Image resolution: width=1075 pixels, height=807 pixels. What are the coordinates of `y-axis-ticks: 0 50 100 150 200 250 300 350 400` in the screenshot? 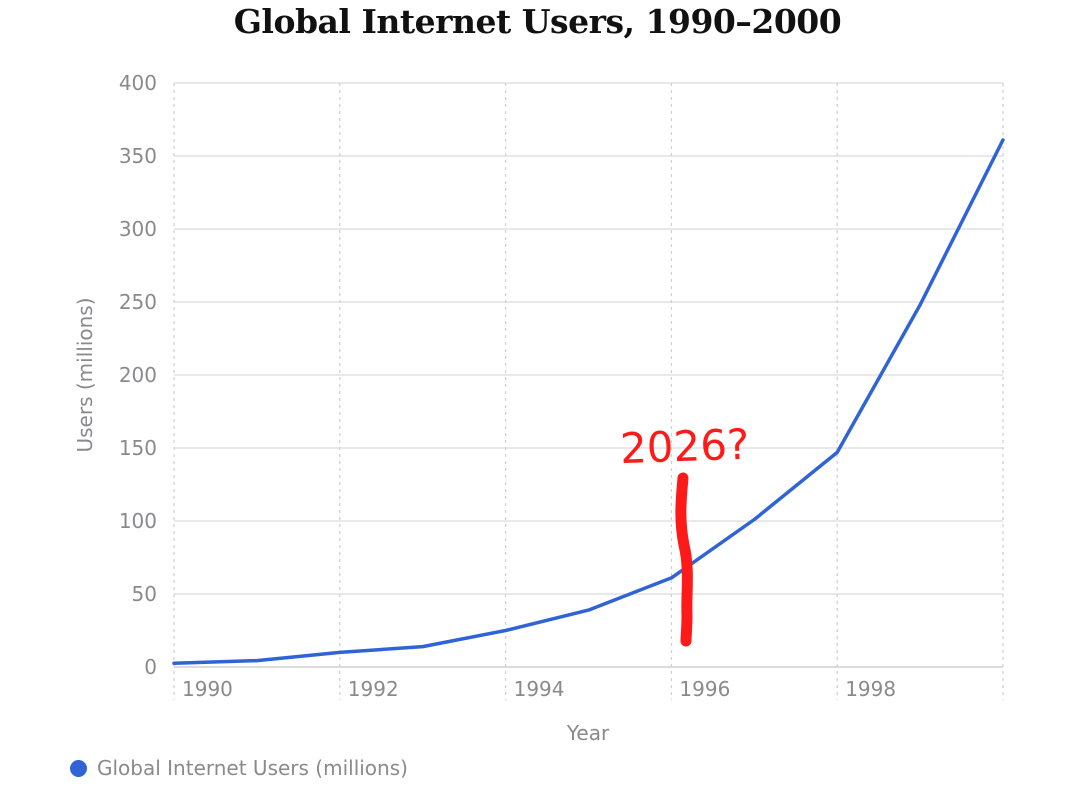 It's located at (138, 375).